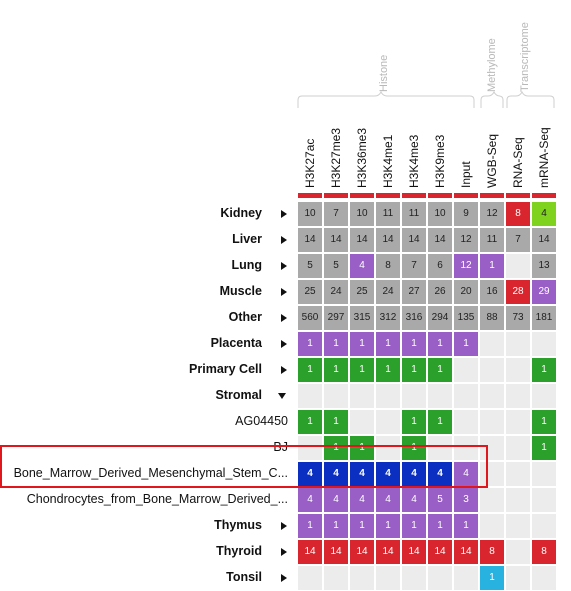 This screenshot has width=571, height=591. I want to click on cell-lung-h3k27ac: 5, so click(310, 266).